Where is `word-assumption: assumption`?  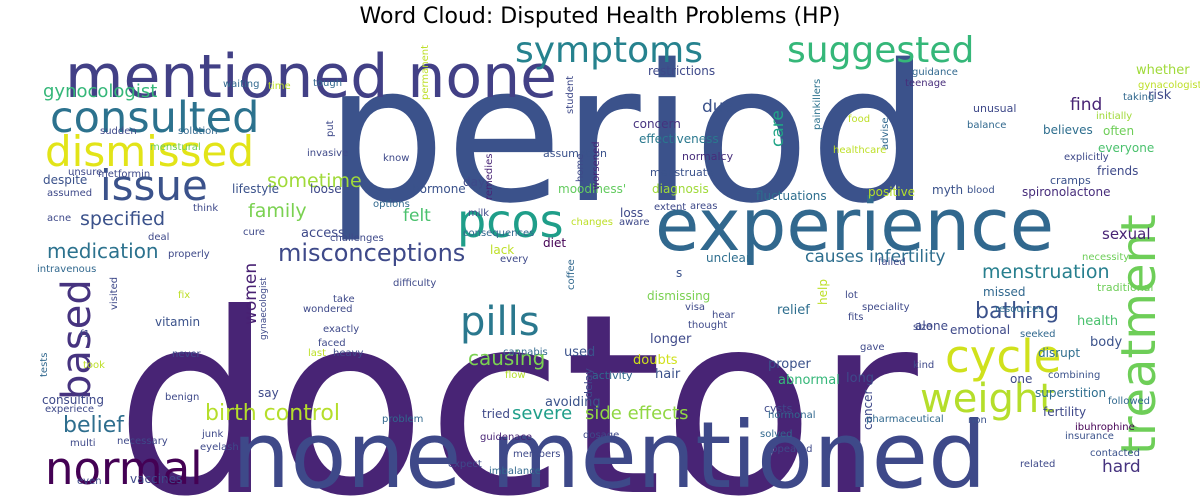 word-assumption: assumption is located at coordinates (575, 153).